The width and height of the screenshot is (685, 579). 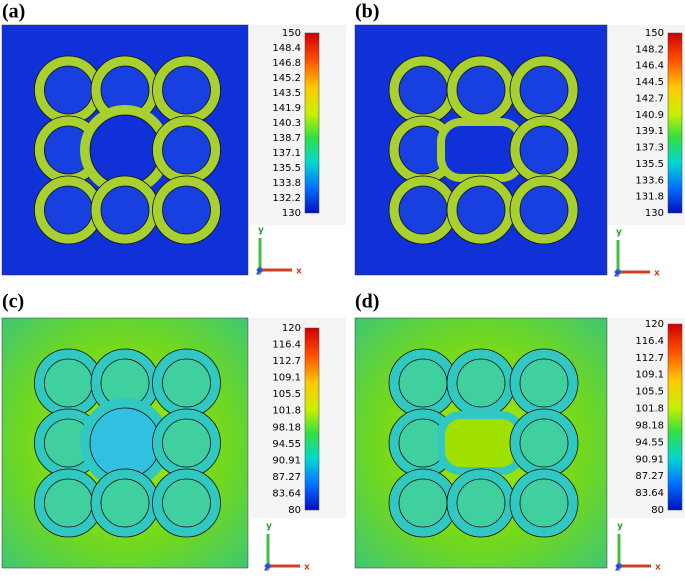 What do you see at coordinates (286, 138) in the screenshot?
I see `colorbar-tick-label: 138.7` at bounding box center [286, 138].